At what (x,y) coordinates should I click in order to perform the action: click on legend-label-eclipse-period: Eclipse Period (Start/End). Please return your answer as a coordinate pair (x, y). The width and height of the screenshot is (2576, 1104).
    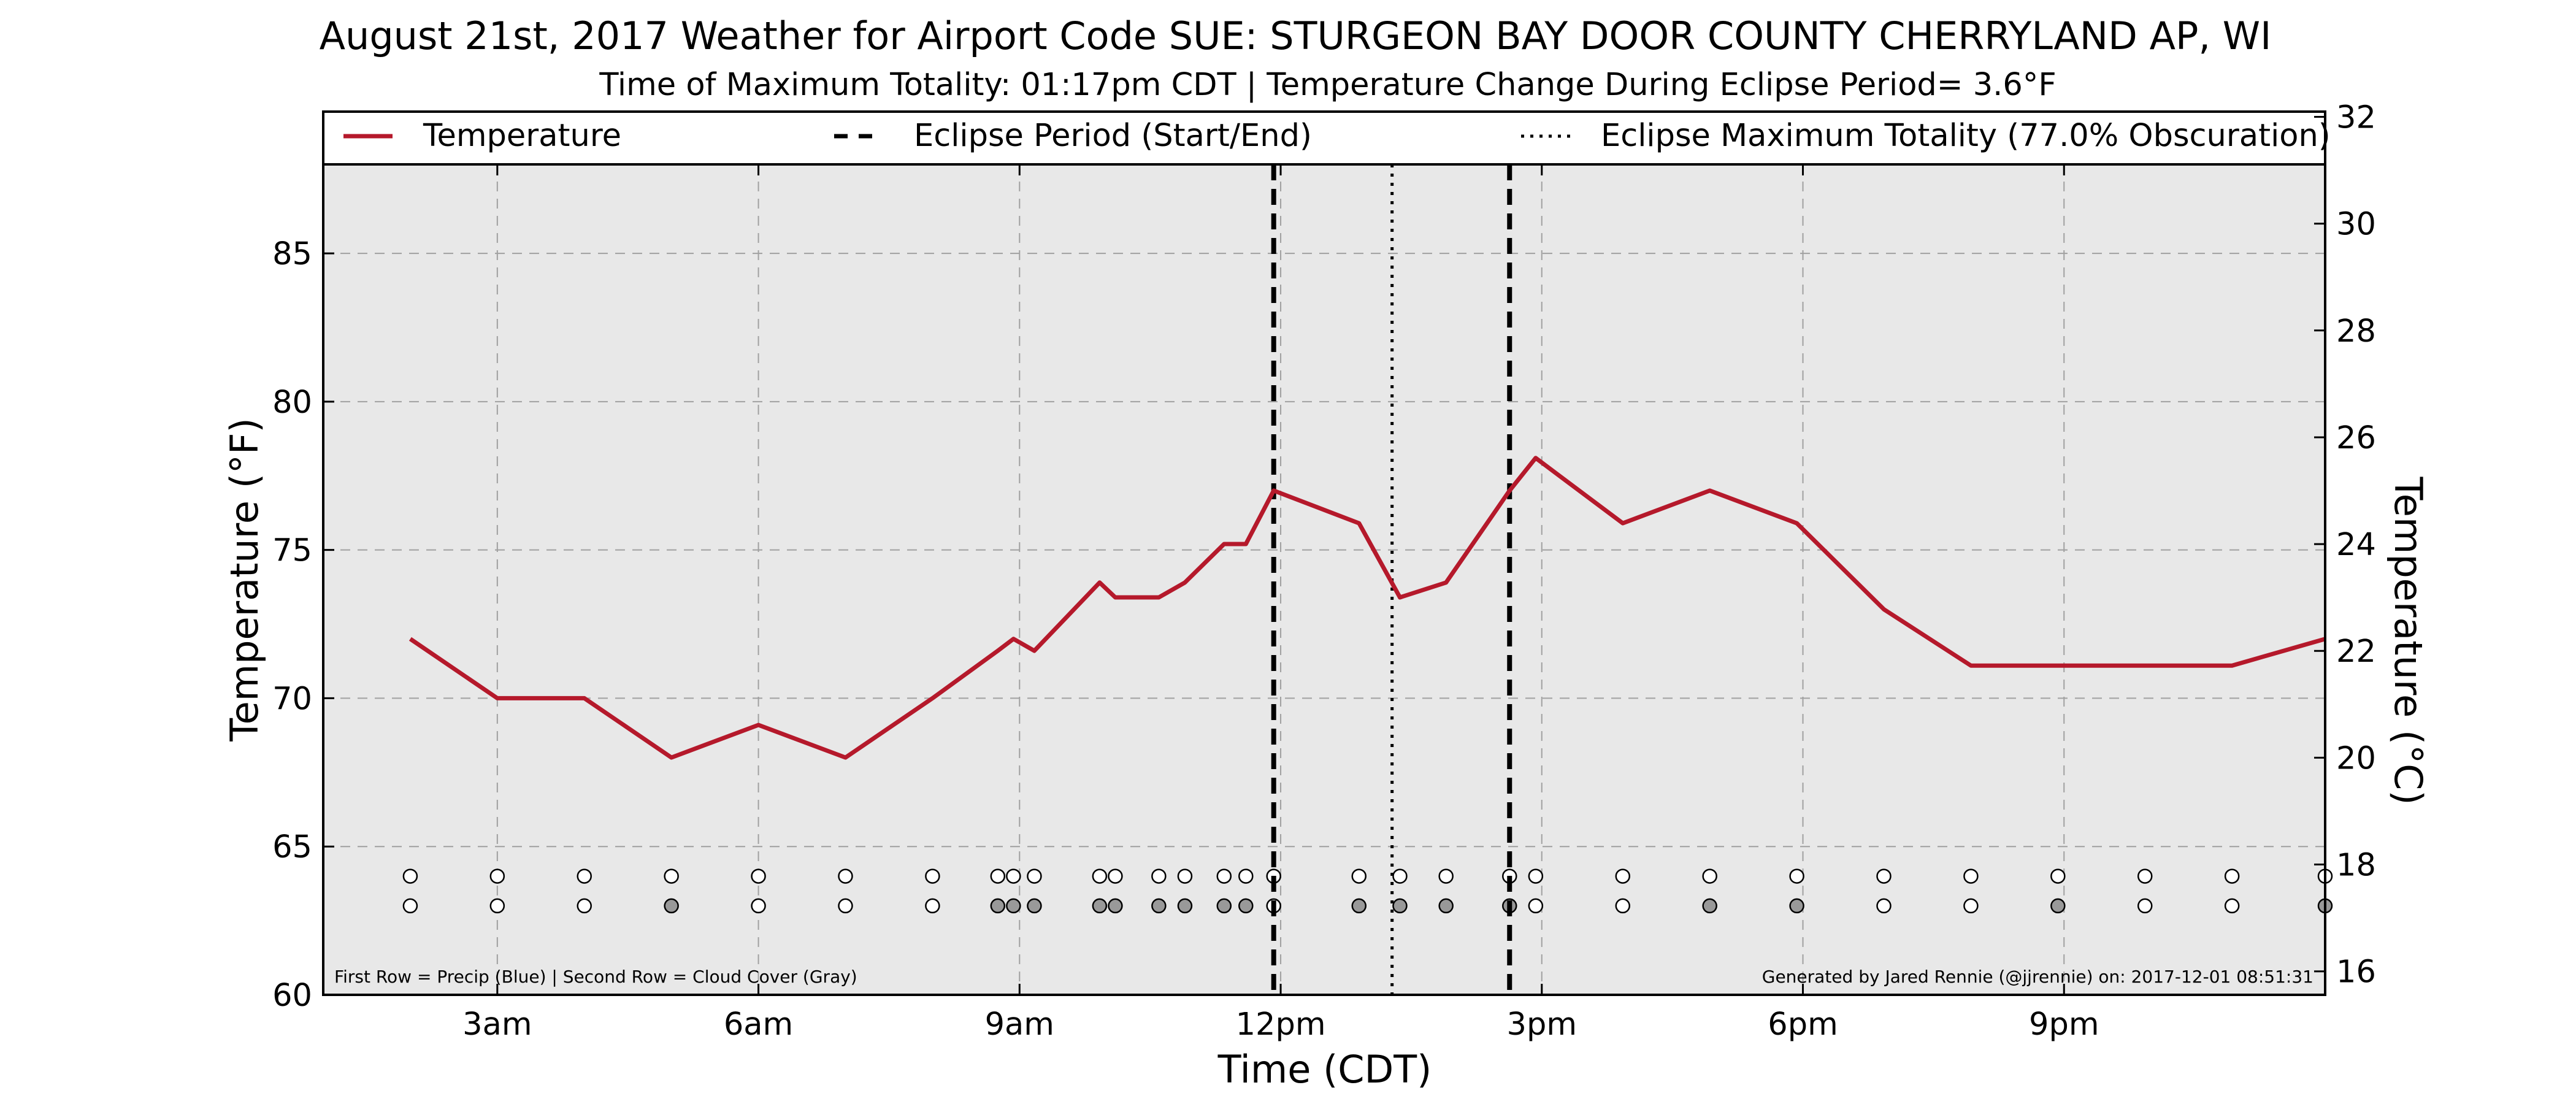
    Looking at the image, I should click on (1113, 136).